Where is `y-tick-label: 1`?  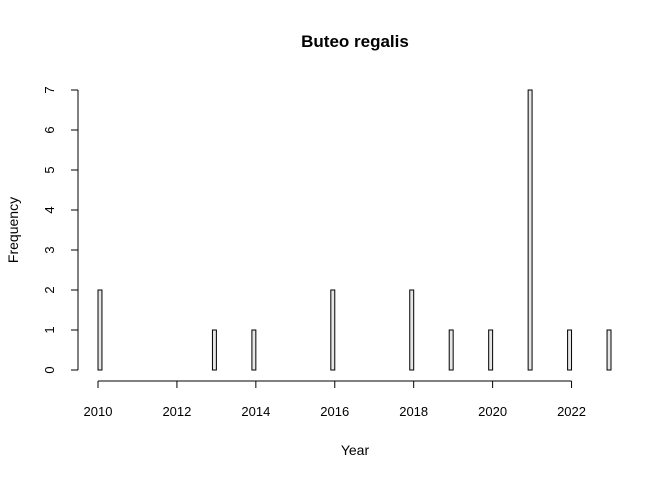 y-tick-label: 1 is located at coordinates (49, 329).